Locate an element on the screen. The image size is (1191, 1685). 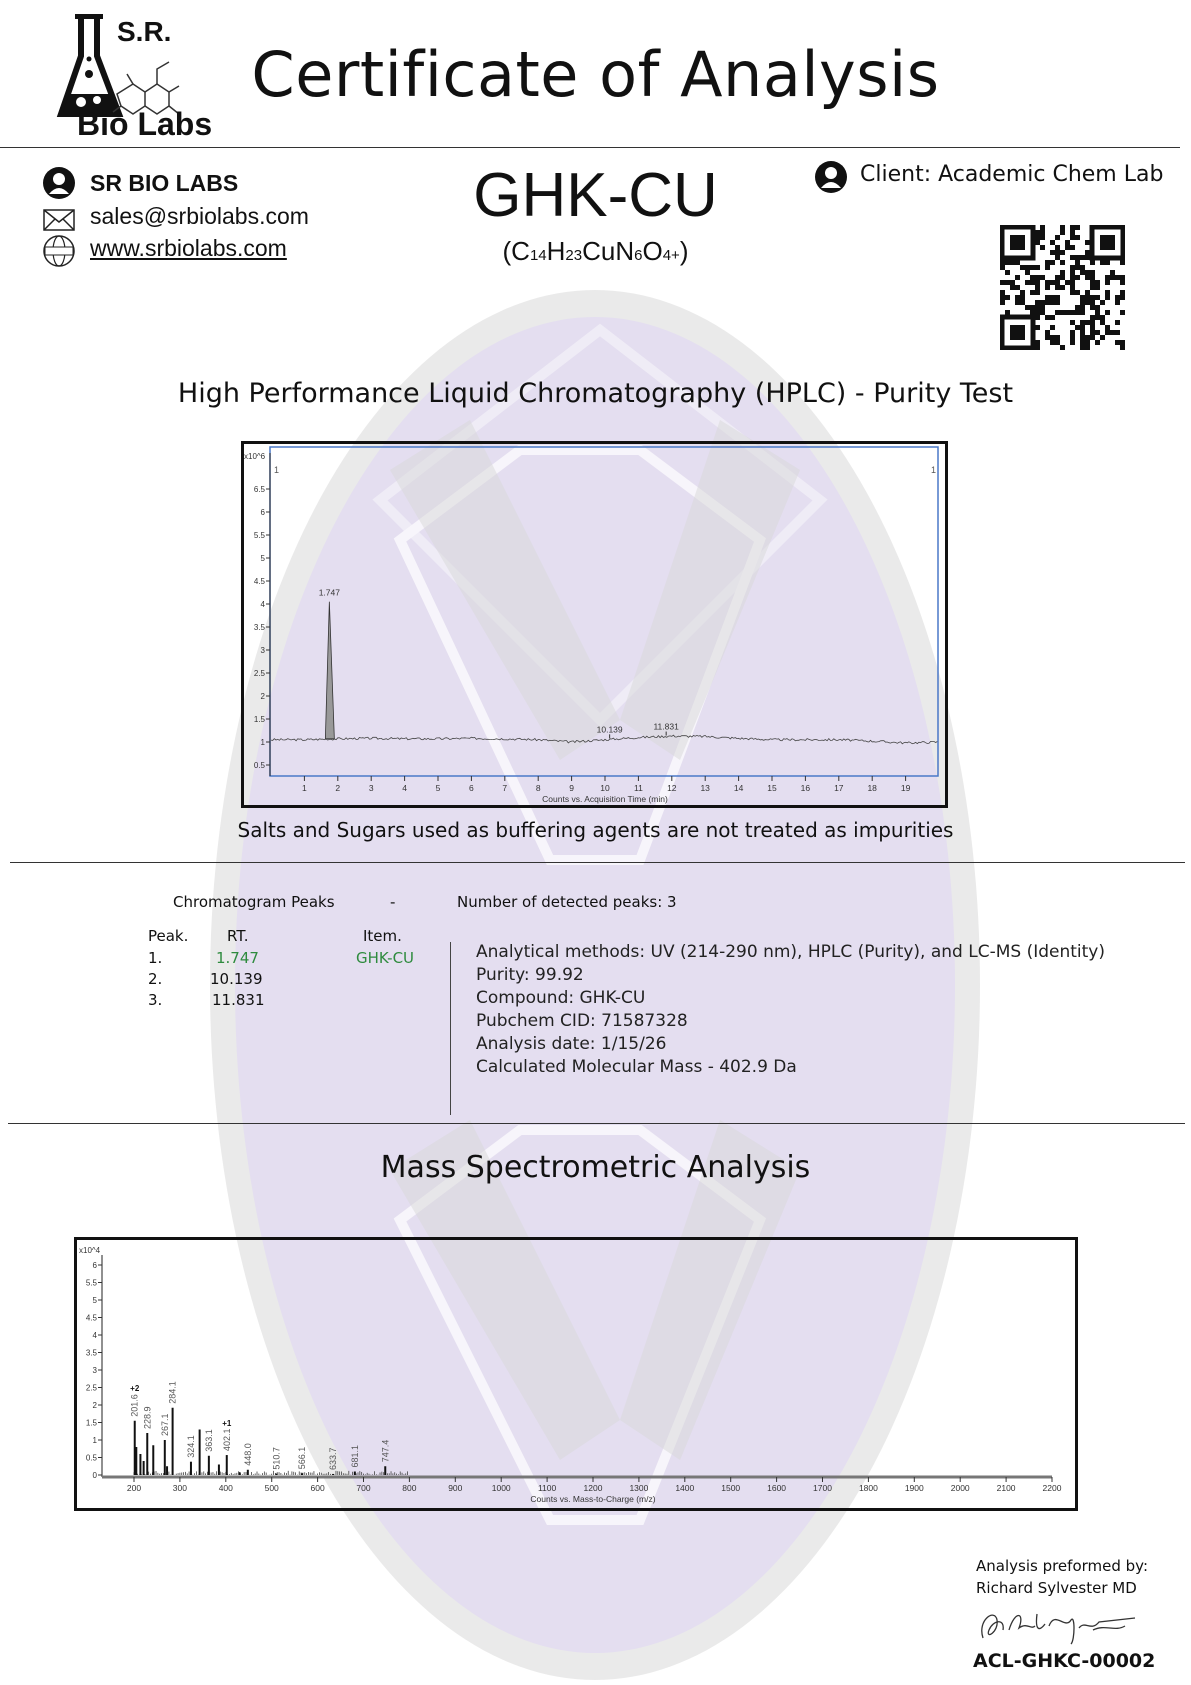
formula-part: ) is located at coordinates (684, 251).